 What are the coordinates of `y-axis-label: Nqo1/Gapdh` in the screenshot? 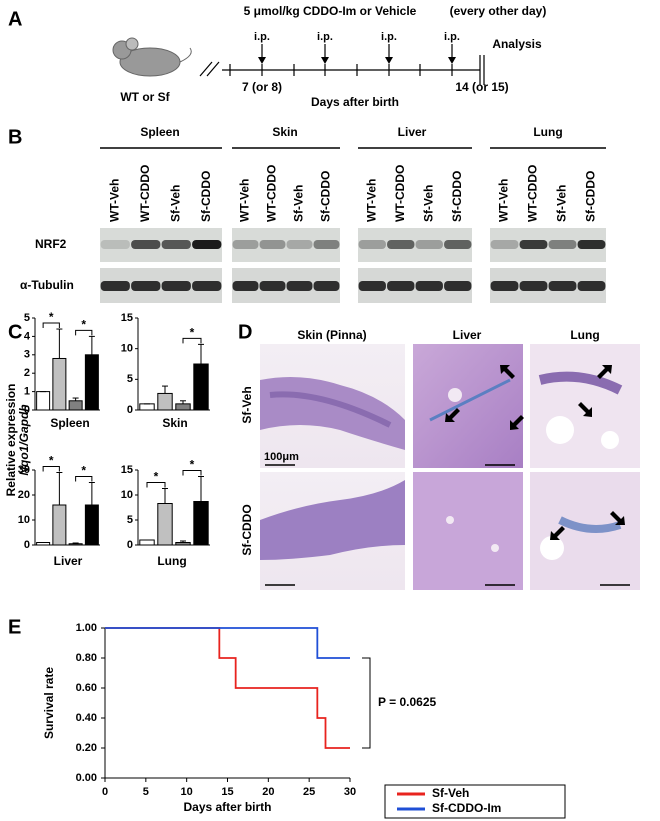 It's located at (24, 439).